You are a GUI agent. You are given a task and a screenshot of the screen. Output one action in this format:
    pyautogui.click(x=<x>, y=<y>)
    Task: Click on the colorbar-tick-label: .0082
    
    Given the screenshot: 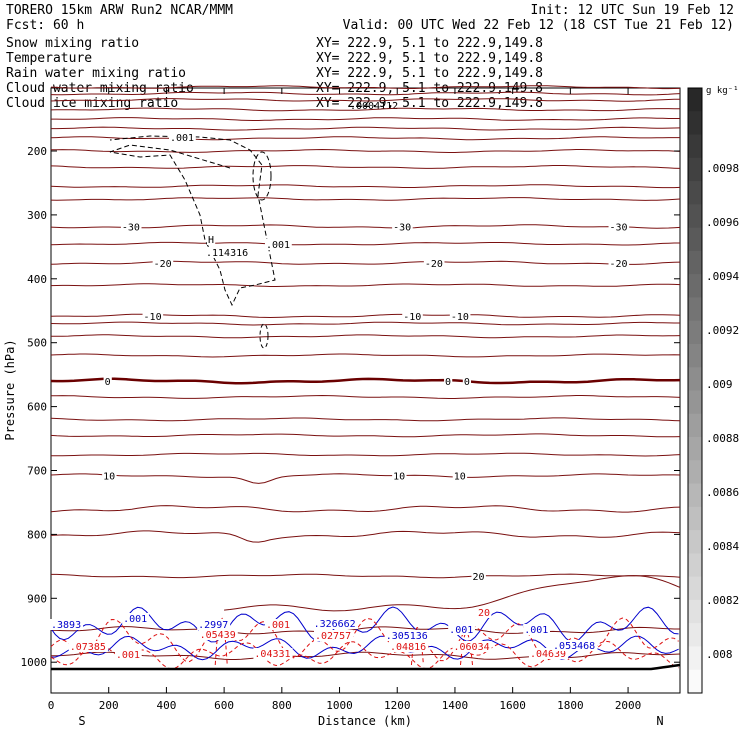 What is the action you would take?
    pyautogui.click(x=722, y=600)
    